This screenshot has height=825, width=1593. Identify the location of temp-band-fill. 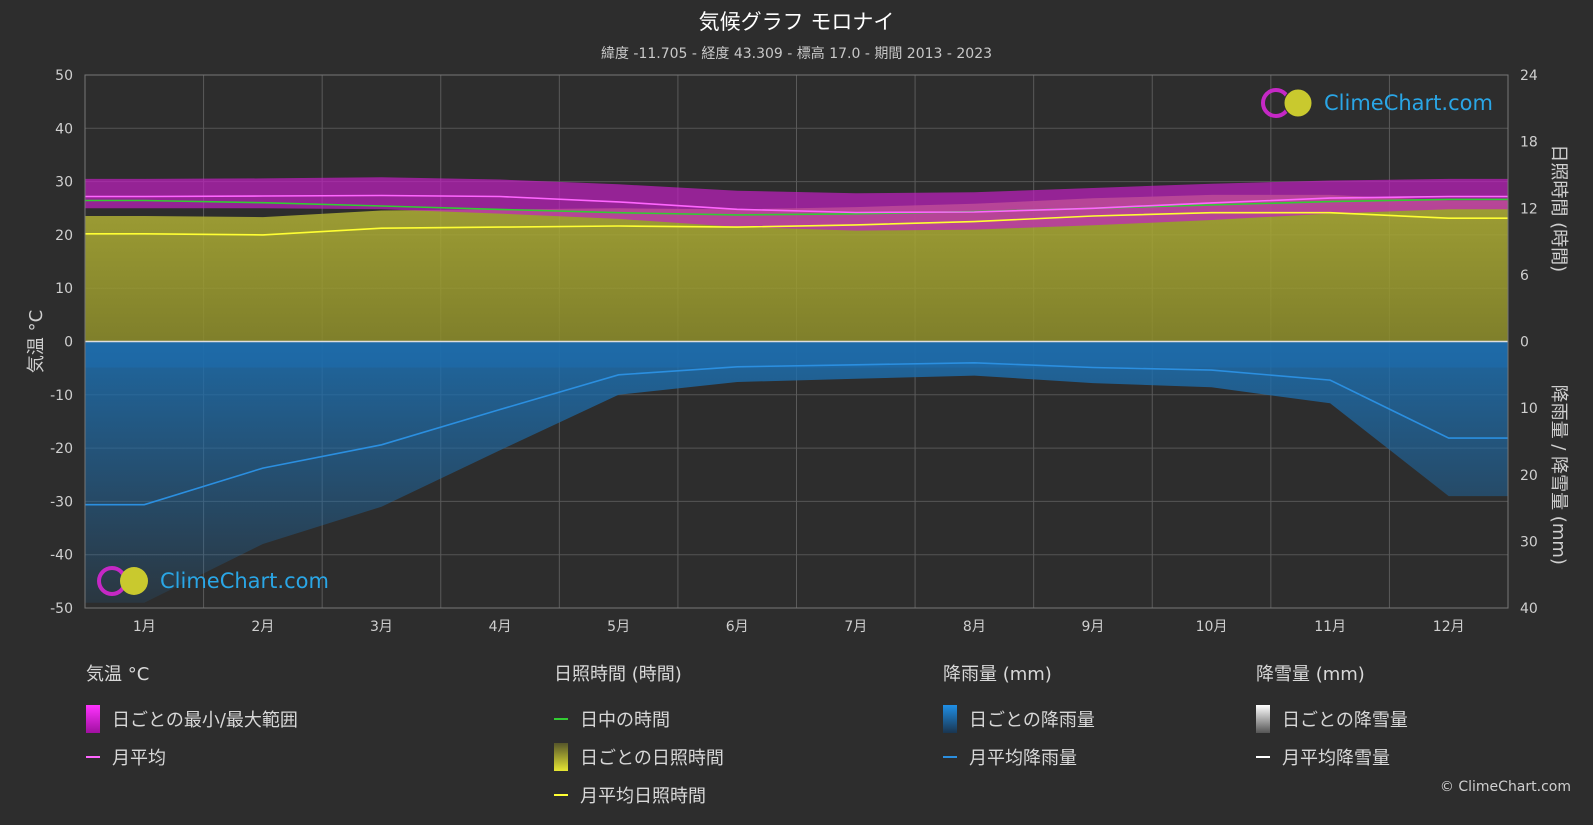
(796, 204).